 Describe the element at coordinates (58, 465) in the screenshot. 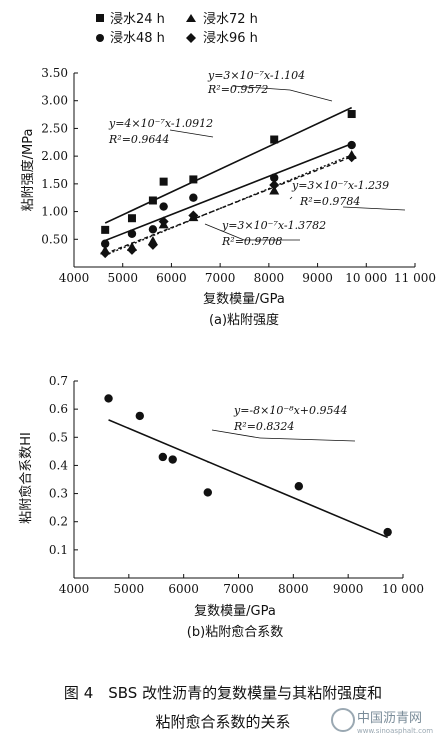

I see `chart-b-y-tick-label: 0.4` at that location.